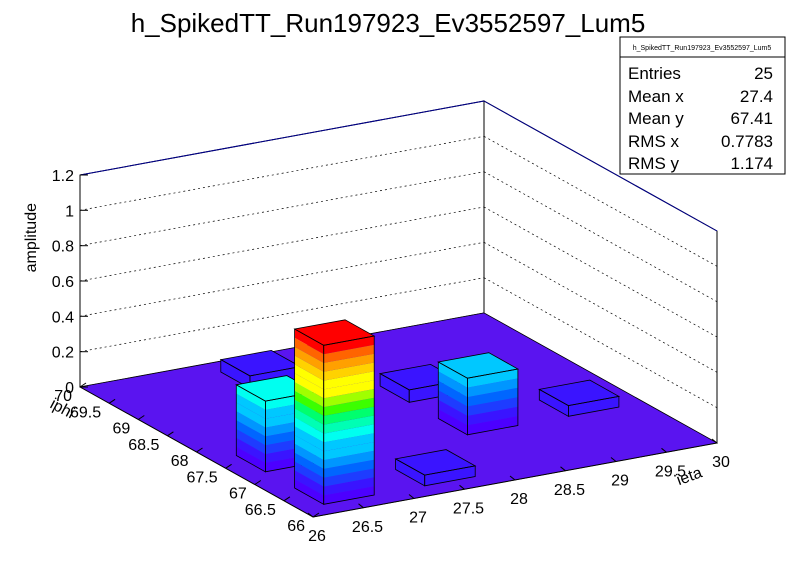 This screenshot has width=796, height=572. Describe the element at coordinates (654, 141) in the screenshot. I see `stats-label-rms-x: RMS x` at that location.